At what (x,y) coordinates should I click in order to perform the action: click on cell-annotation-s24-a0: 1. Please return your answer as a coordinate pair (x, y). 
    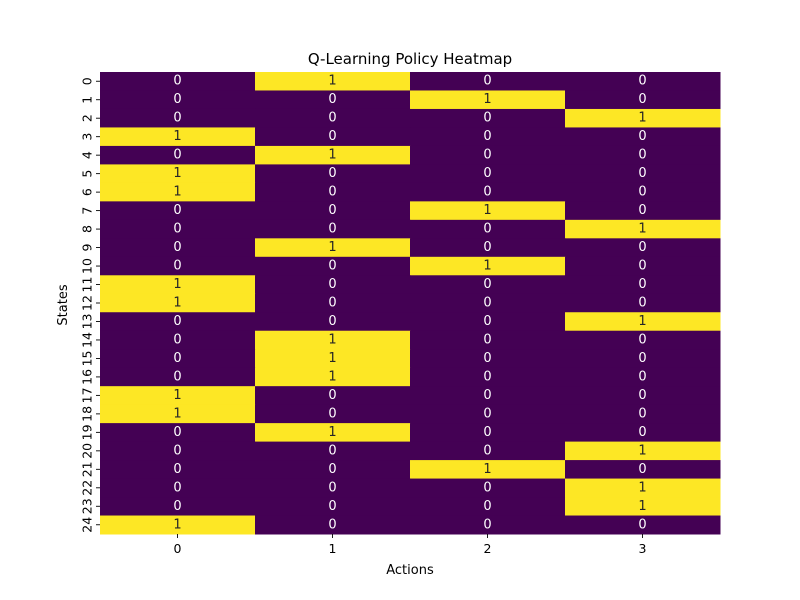
    Looking at the image, I should click on (177, 524).